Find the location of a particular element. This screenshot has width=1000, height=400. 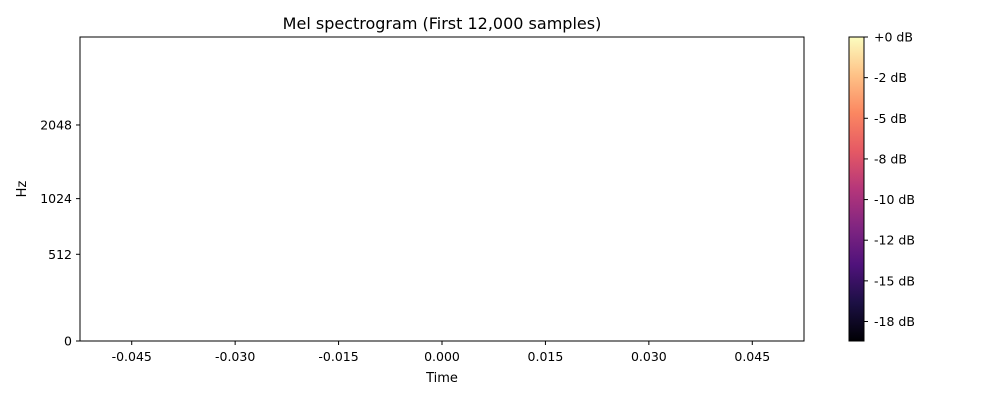

chart-title: Mel spectrogram (First 12,000 samples) is located at coordinates (442, 23).